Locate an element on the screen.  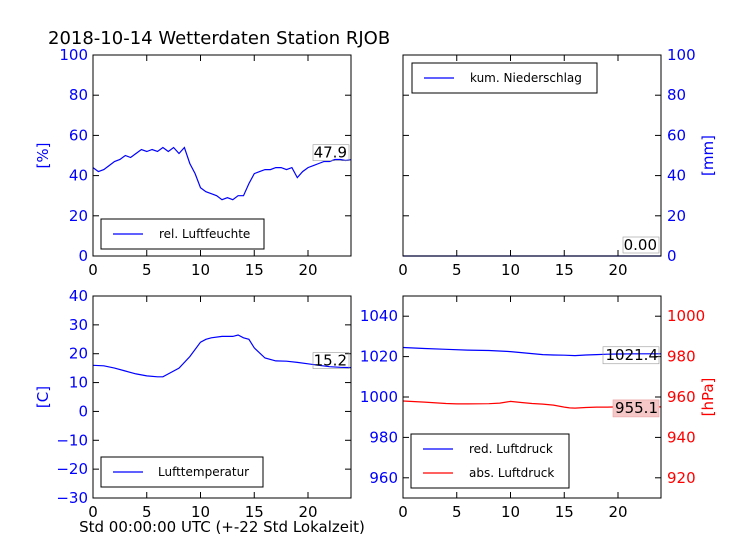
y-tick-label-left: 1040 is located at coordinates (379, 316).